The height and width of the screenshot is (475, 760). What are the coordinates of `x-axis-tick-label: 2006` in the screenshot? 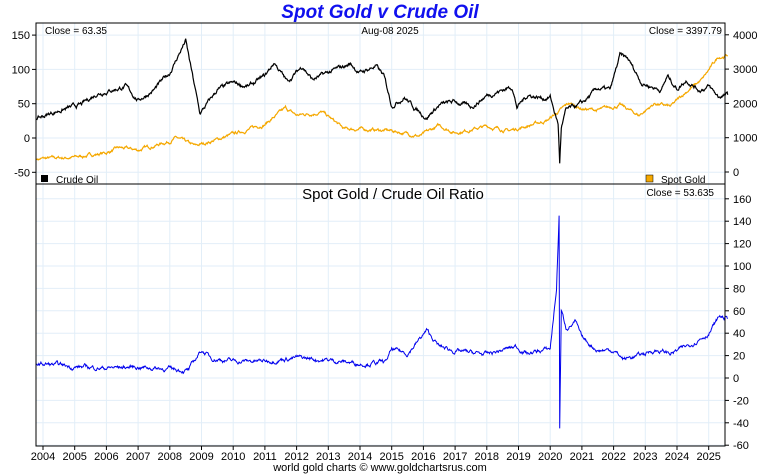 It's located at (106, 457).